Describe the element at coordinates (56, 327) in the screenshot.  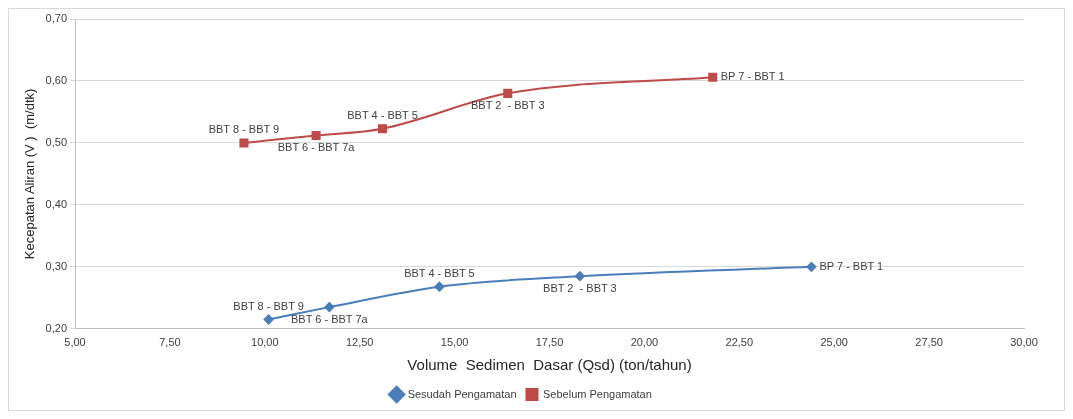
I see `y-tick-label: 0,20` at that location.